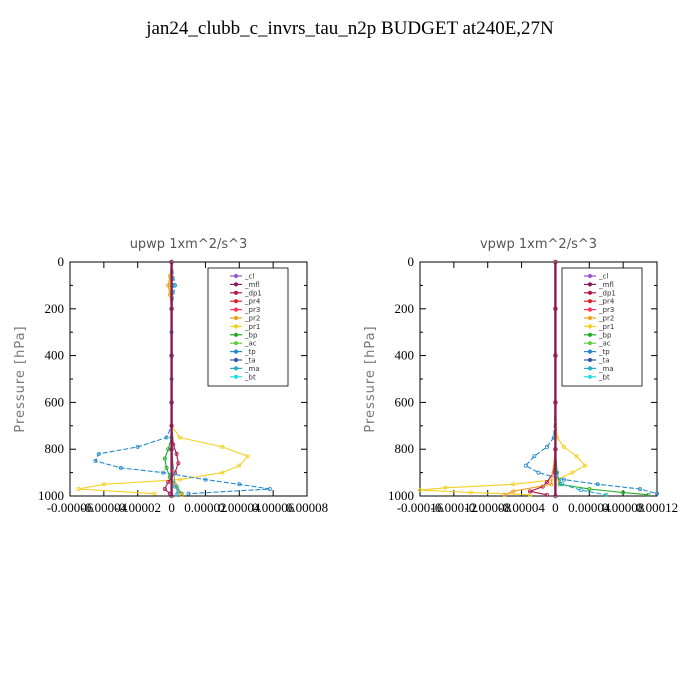  Describe the element at coordinates (542, 379) in the screenshot. I see `series-line-dp1` at that location.